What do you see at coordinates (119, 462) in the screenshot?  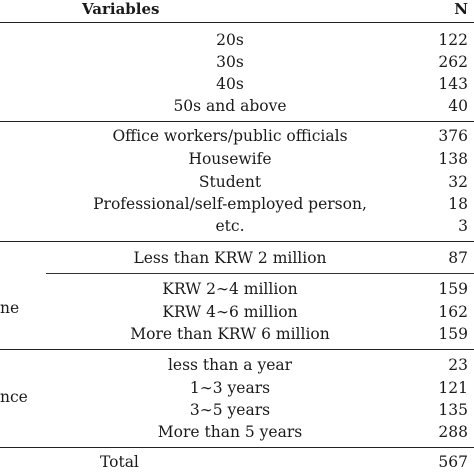 I see `total-label: Total` at bounding box center [119, 462].